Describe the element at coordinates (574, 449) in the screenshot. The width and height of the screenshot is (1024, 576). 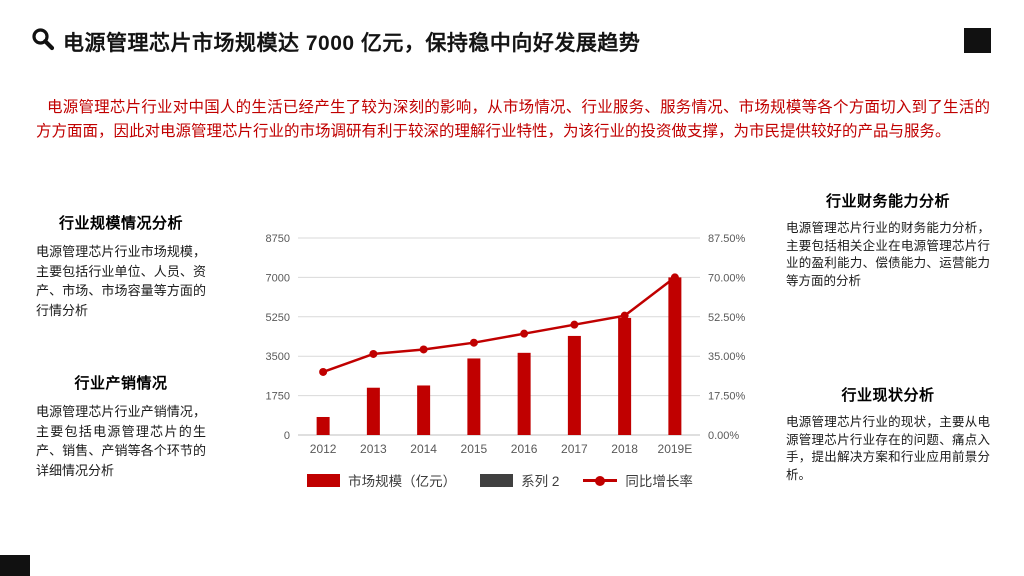
I see `svg-text: 2017` at that location.